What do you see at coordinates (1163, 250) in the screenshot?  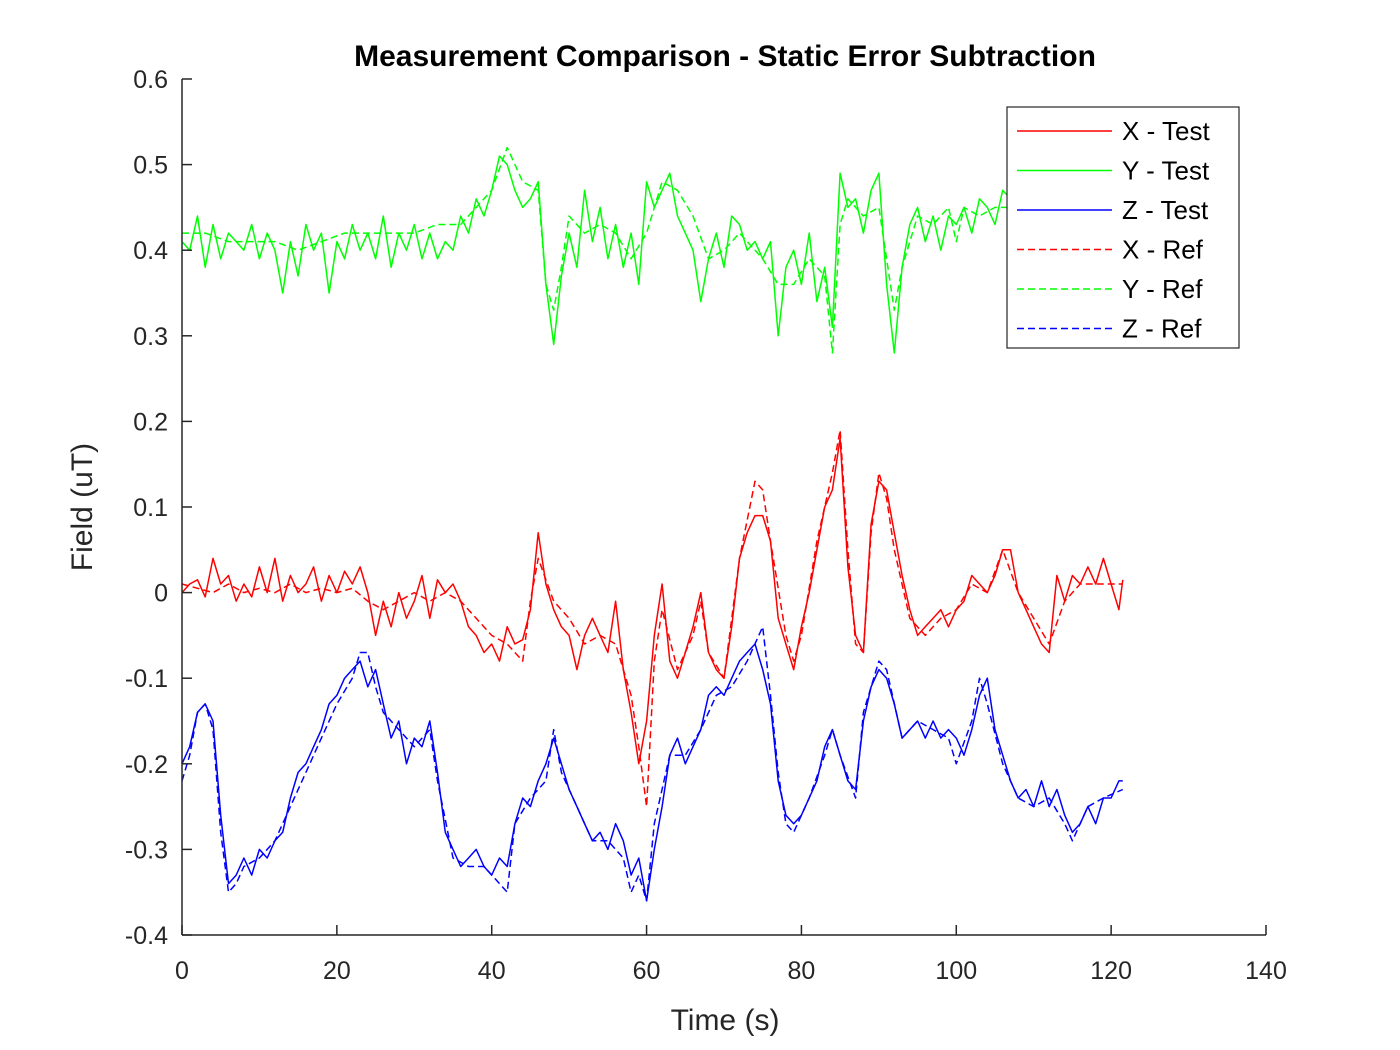 I see `legend-label: X - Ref` at bounding box center [1163, 250].